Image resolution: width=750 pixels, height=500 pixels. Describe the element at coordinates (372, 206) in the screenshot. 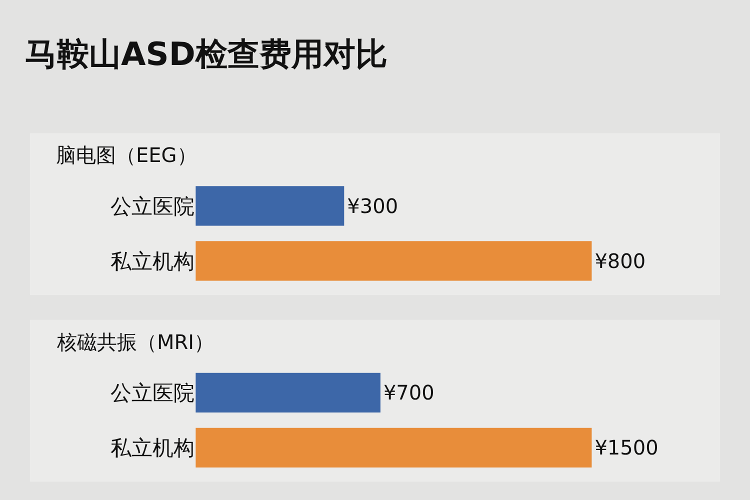

I see `data-label: ¥300` at that location.